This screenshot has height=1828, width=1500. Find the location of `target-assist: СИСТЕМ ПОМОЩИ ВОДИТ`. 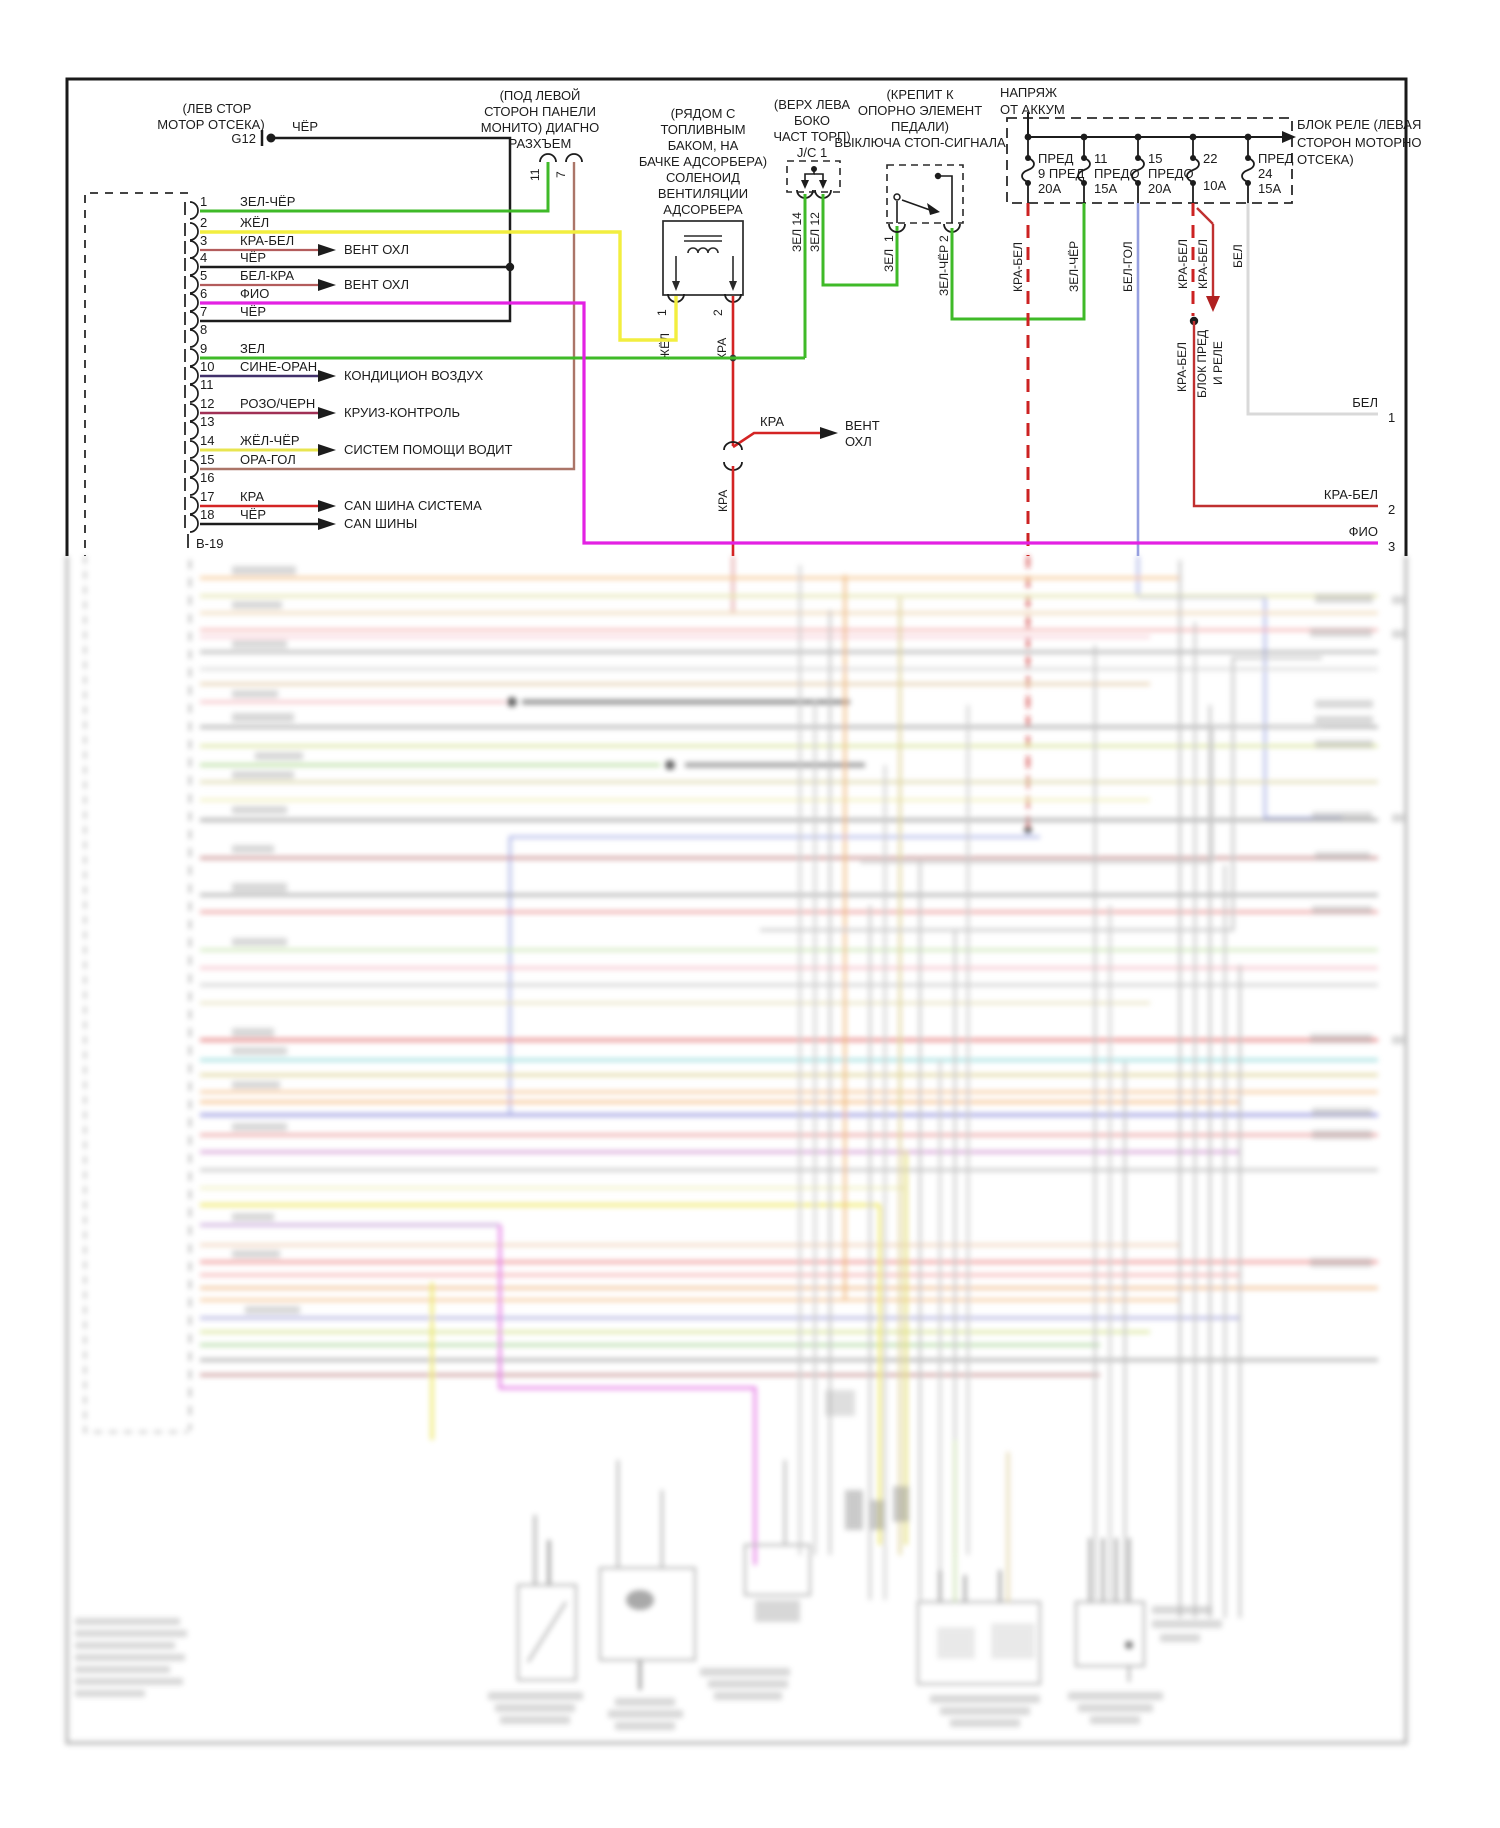

target-assist: СИСТЕМ ПОМОЩИ ВОДИТ is located at coordinates (428, 449).